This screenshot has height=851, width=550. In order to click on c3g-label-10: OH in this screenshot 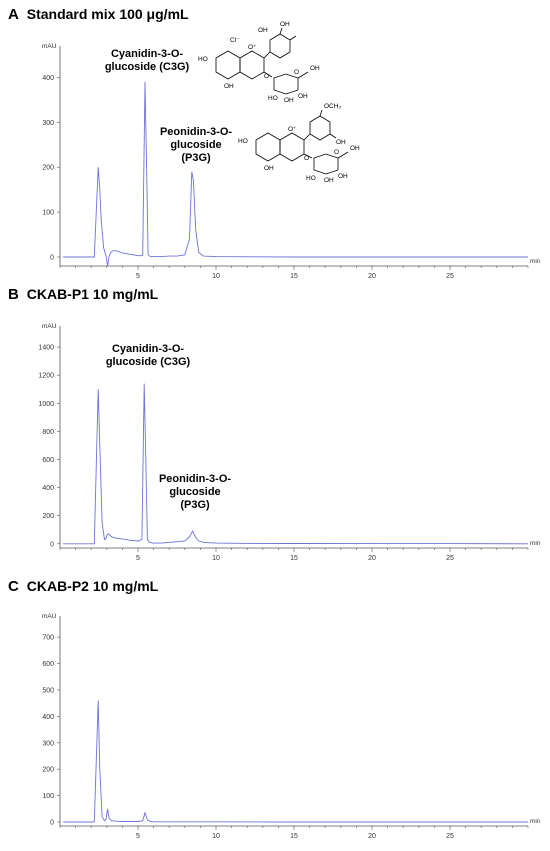, I will do `click(289, 100)`.